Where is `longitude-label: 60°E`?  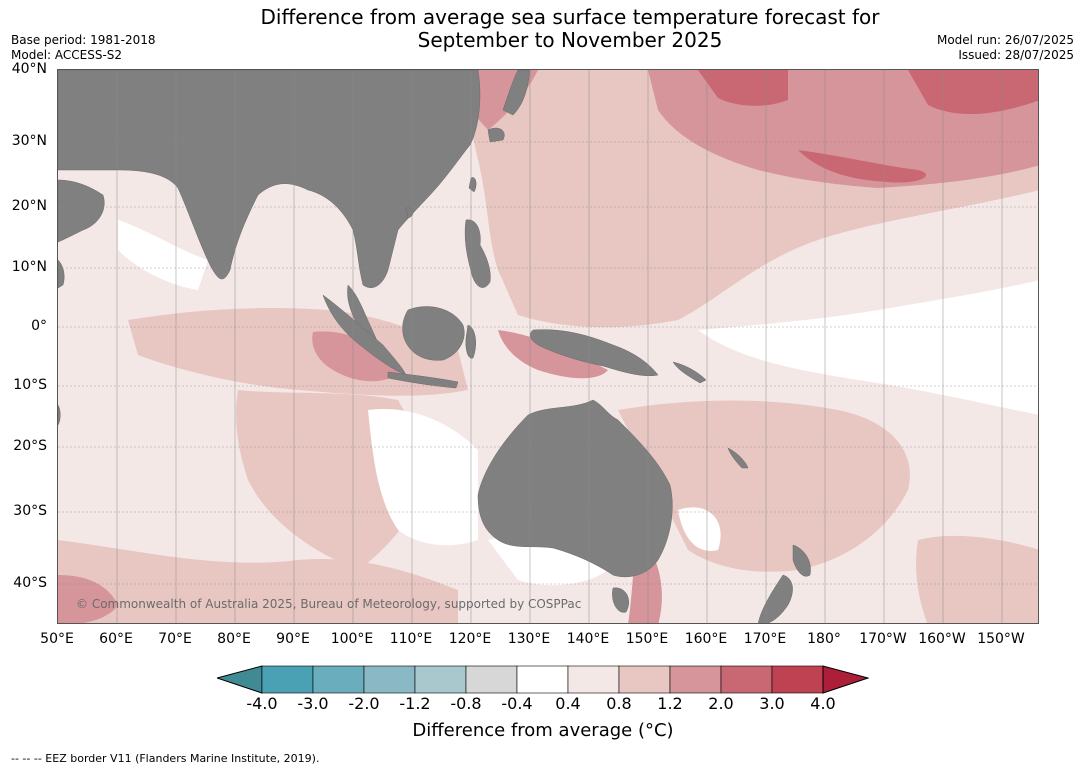
longitude-label: 60°E is located at coordinates (116, 639).